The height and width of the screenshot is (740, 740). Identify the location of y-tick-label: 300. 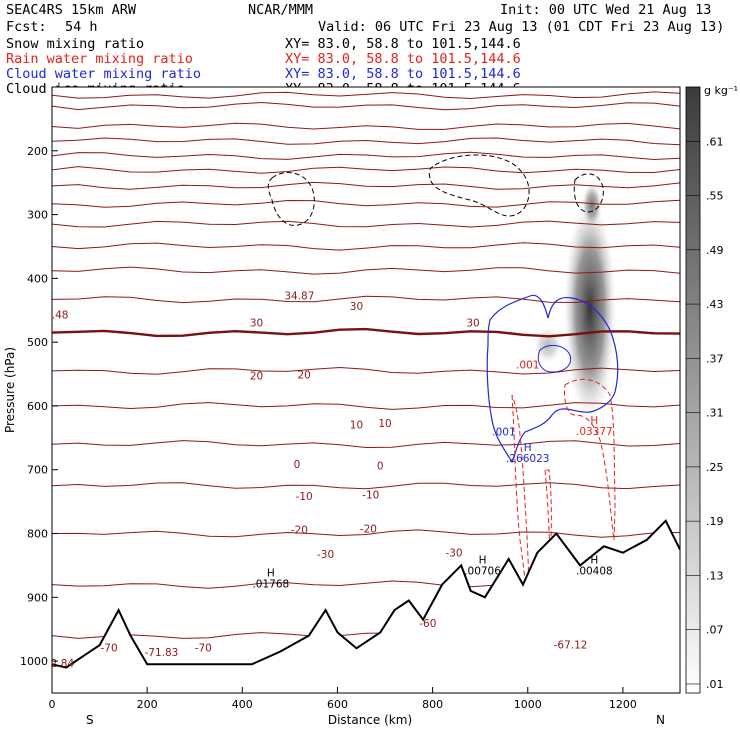
(37, 215).